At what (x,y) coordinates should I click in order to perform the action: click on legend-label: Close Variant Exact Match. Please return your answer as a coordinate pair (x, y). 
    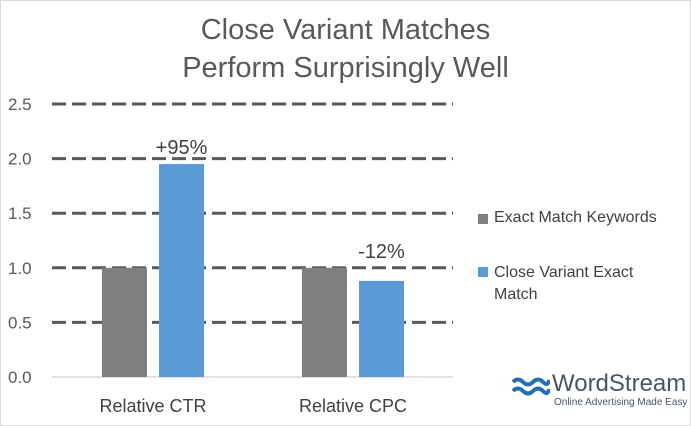
    Looking at the image, I should click on (563, 284).